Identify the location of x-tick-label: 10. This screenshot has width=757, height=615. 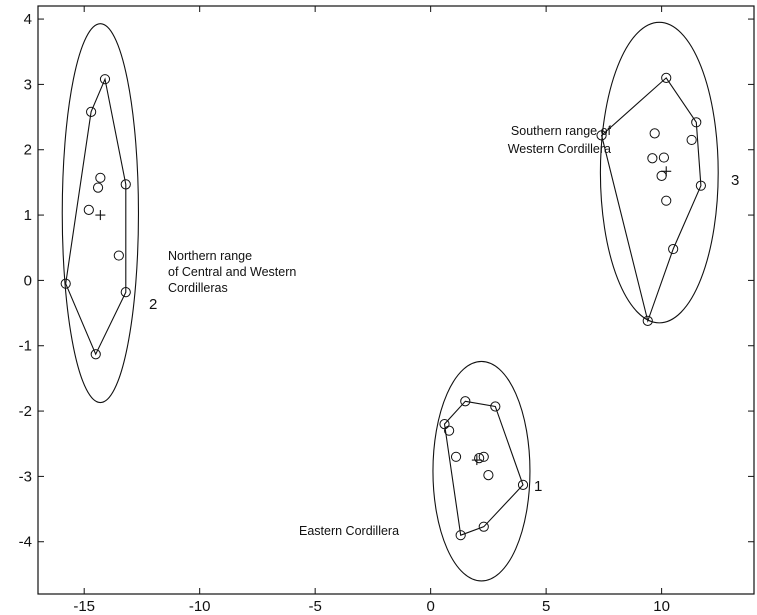
(661, 606).